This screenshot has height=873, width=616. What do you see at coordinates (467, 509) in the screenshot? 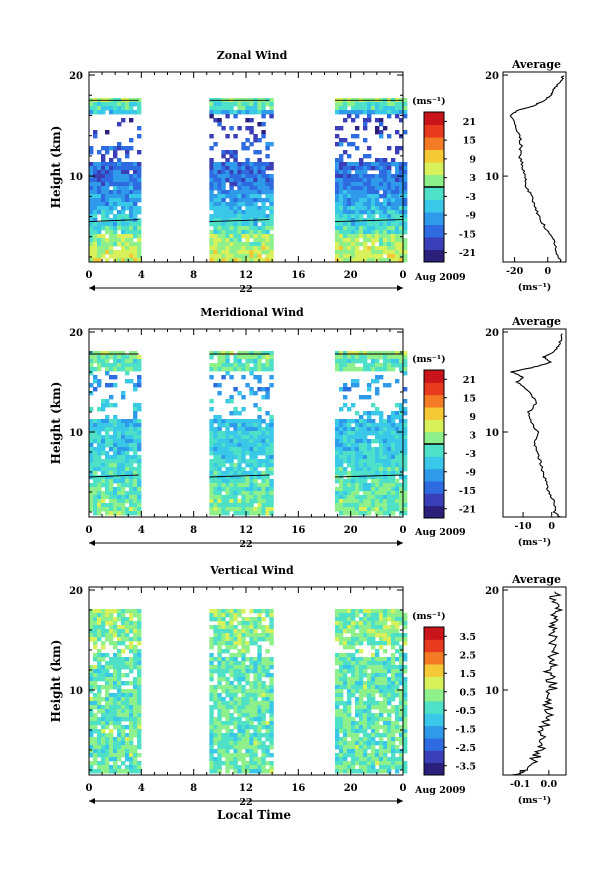
I see `colorbar-tick-label: -21` at bounding box center [467, 509].